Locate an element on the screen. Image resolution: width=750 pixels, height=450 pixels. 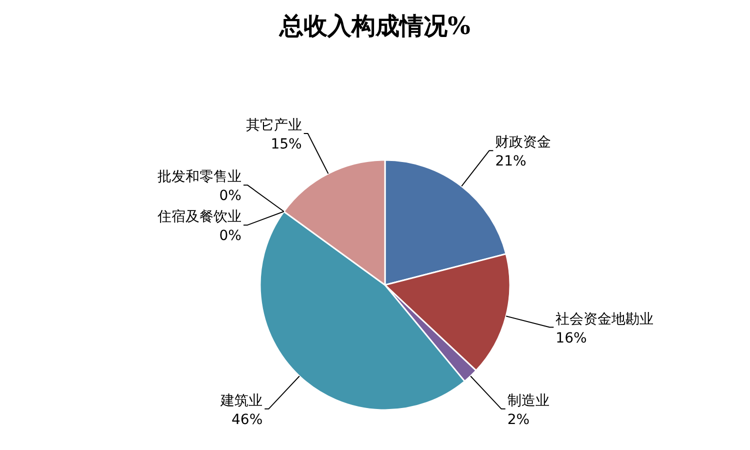
slice-label: 制造业 is located at coordinates (528, 400).